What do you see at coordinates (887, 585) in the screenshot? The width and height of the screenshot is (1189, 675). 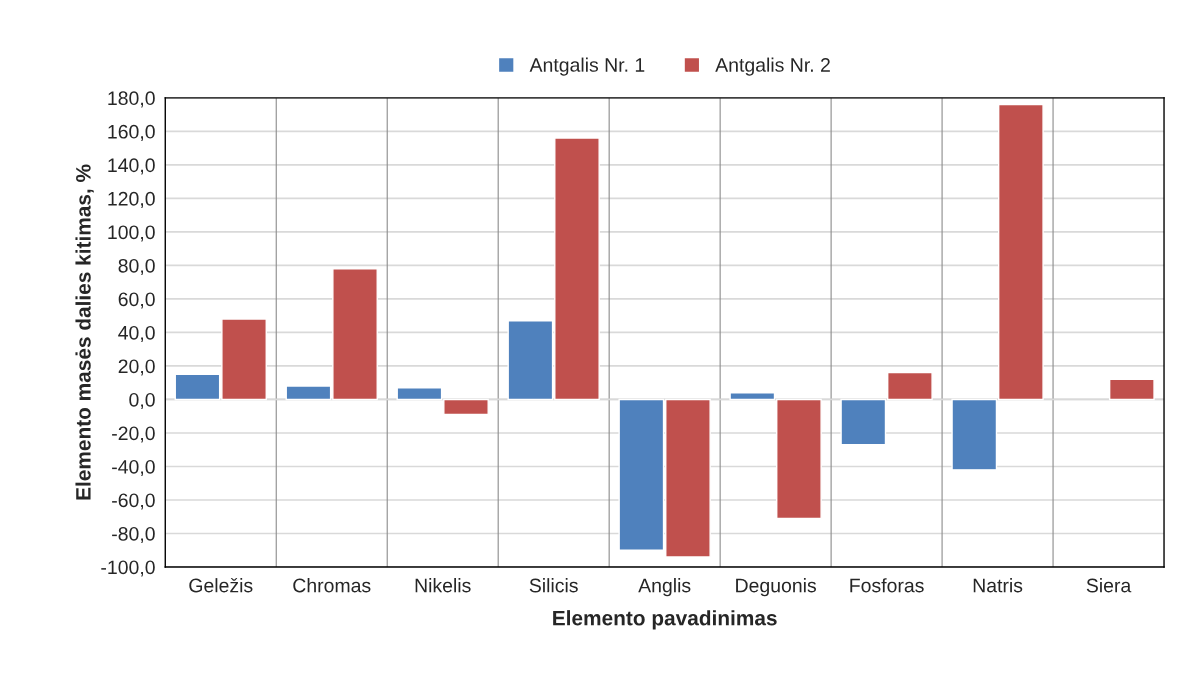 I see `x-tick-label: Fosforas` at bounding box center [887, 585].